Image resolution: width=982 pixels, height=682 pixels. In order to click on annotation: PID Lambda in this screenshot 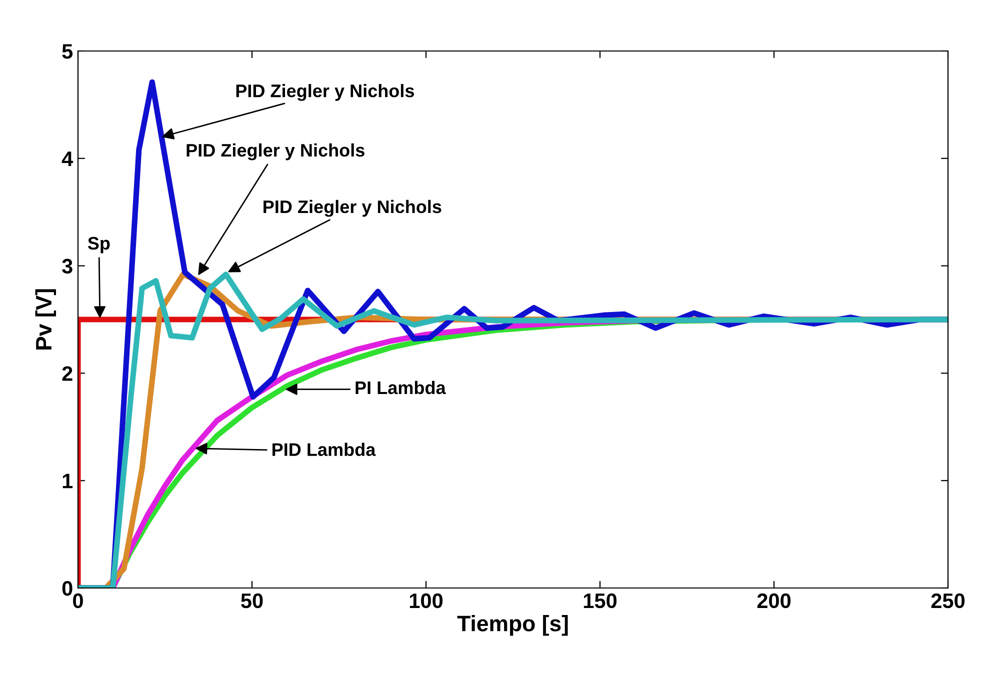, I will do `click(324, 449)`.